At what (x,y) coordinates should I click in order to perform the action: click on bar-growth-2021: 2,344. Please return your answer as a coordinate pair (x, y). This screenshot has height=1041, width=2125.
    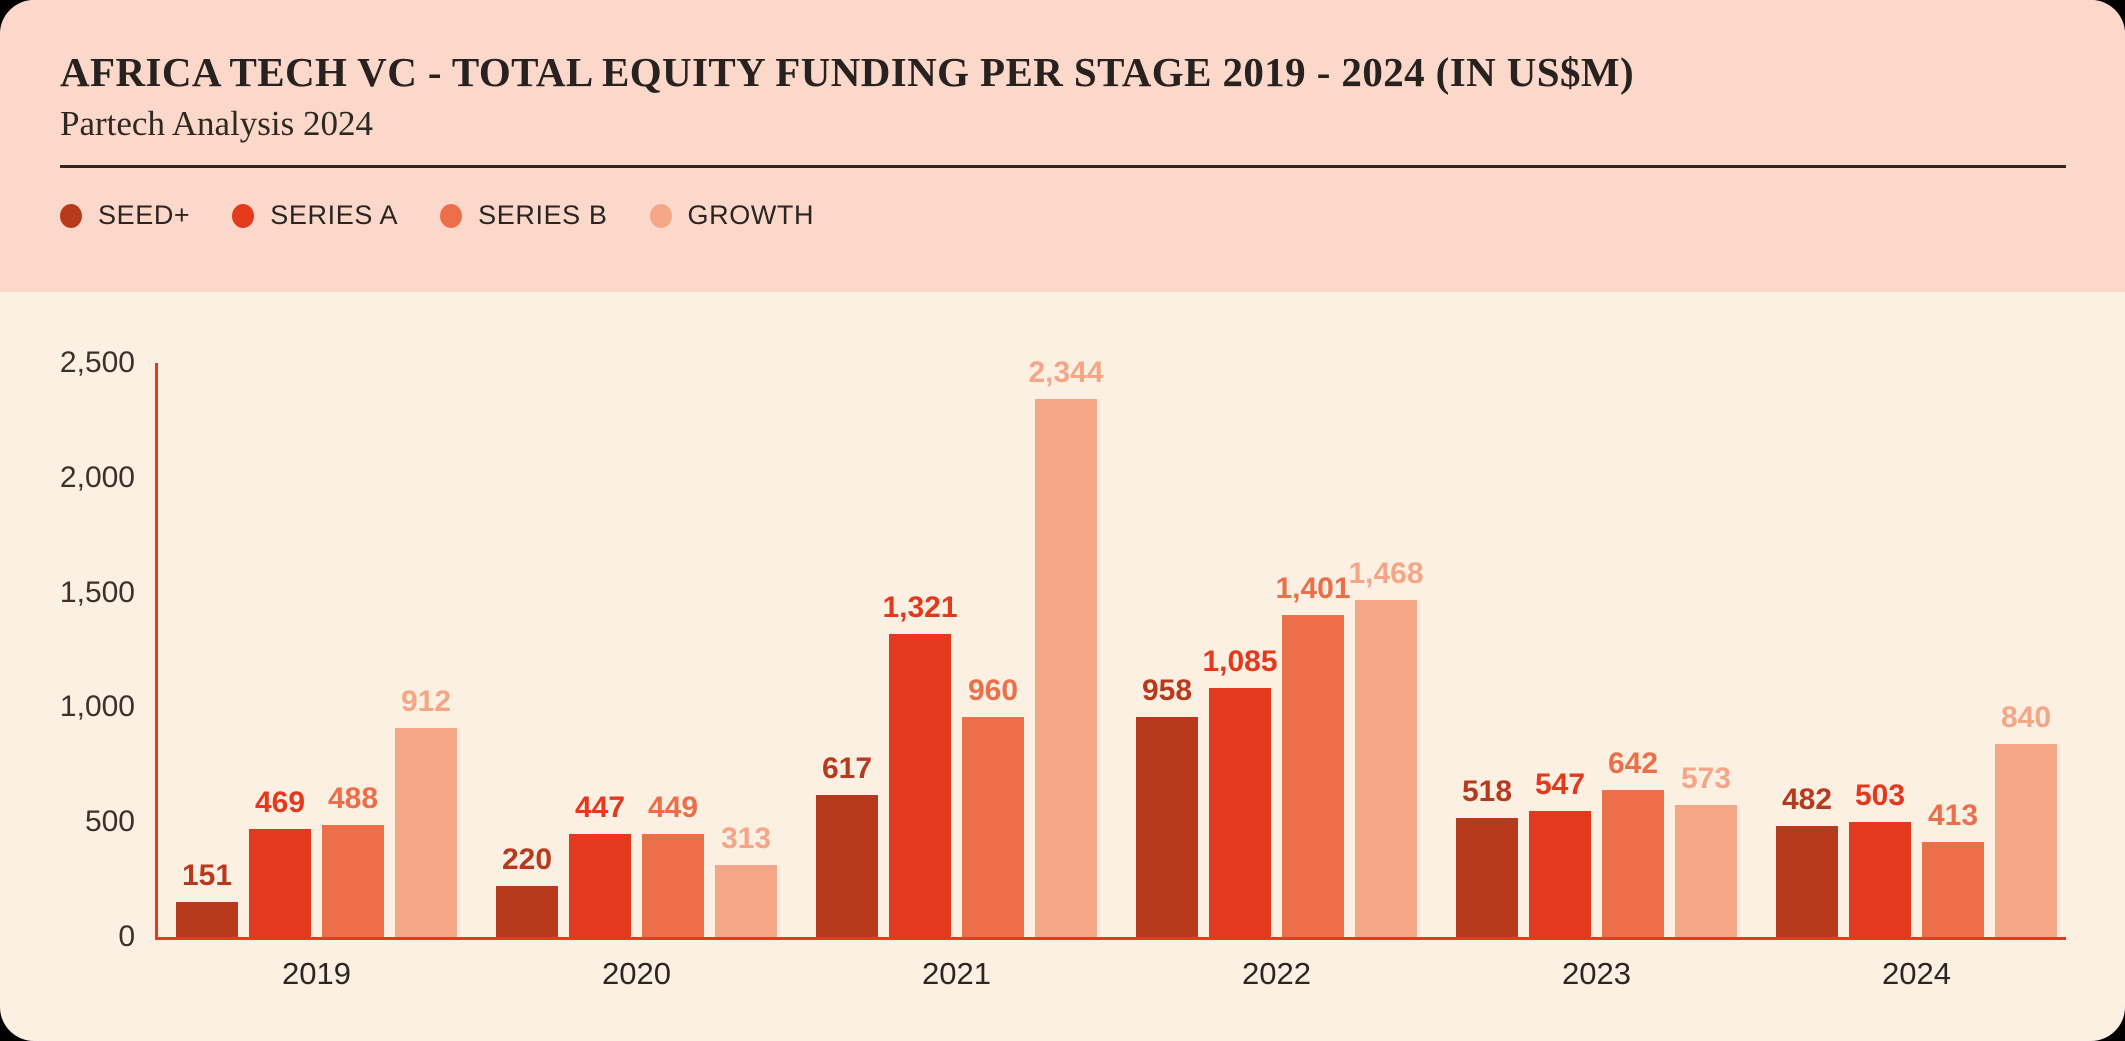
    Looking at the image, I should click on (1066, 646).